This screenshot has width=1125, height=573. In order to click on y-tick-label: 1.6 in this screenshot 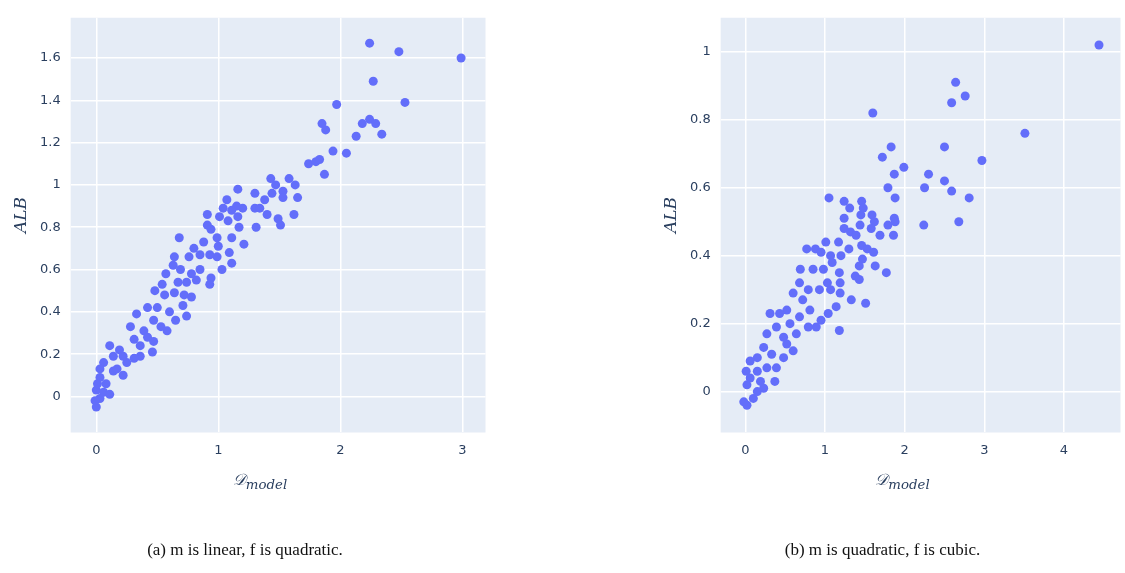, I will do `click(50, 57)`.